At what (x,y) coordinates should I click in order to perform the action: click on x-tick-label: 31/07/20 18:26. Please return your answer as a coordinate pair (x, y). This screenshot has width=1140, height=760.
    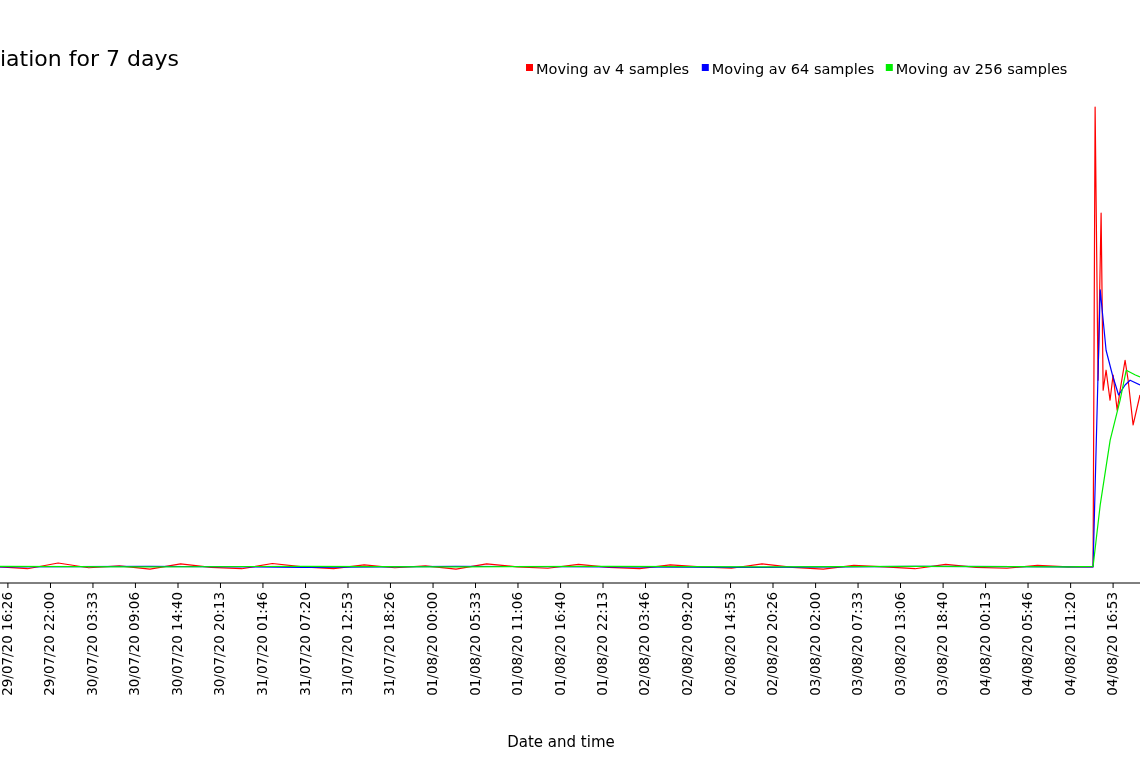
    Looking at the image, I should click on (389, 644).